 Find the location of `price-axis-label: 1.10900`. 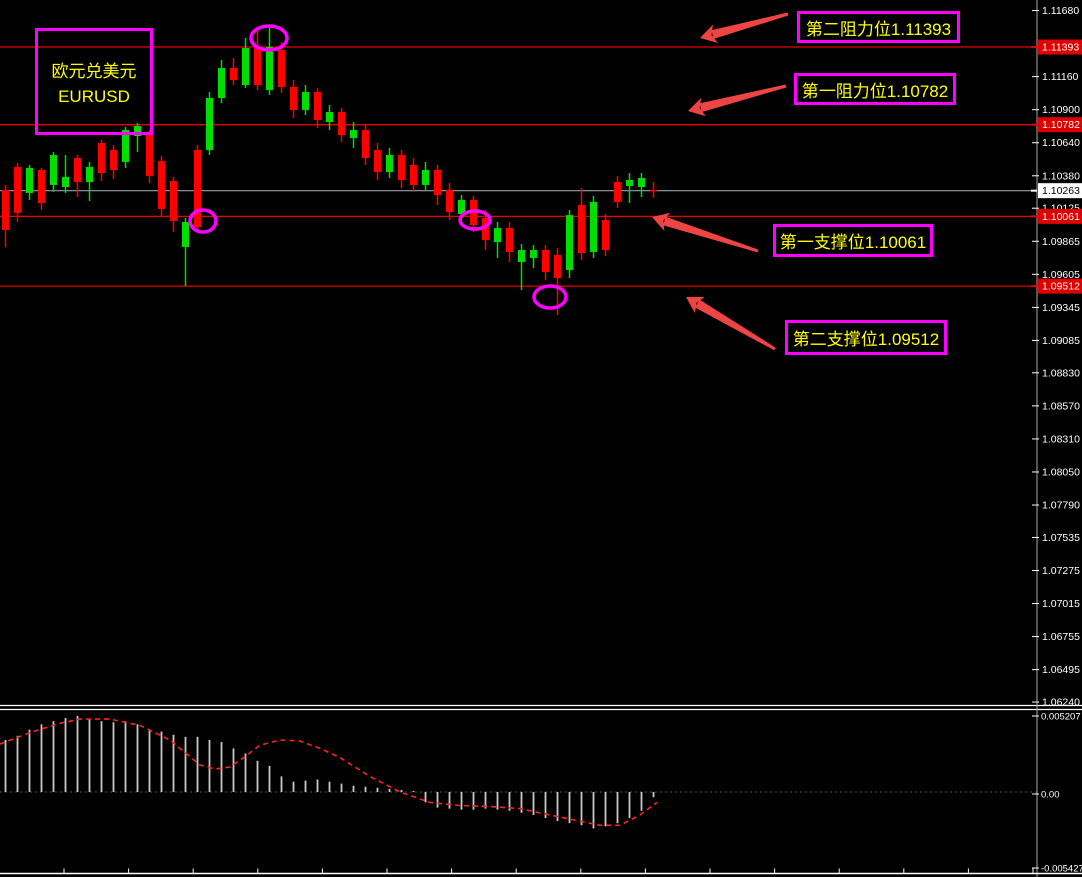

price-axis-label: 1.10900 is located at coordinates (1061, 110).